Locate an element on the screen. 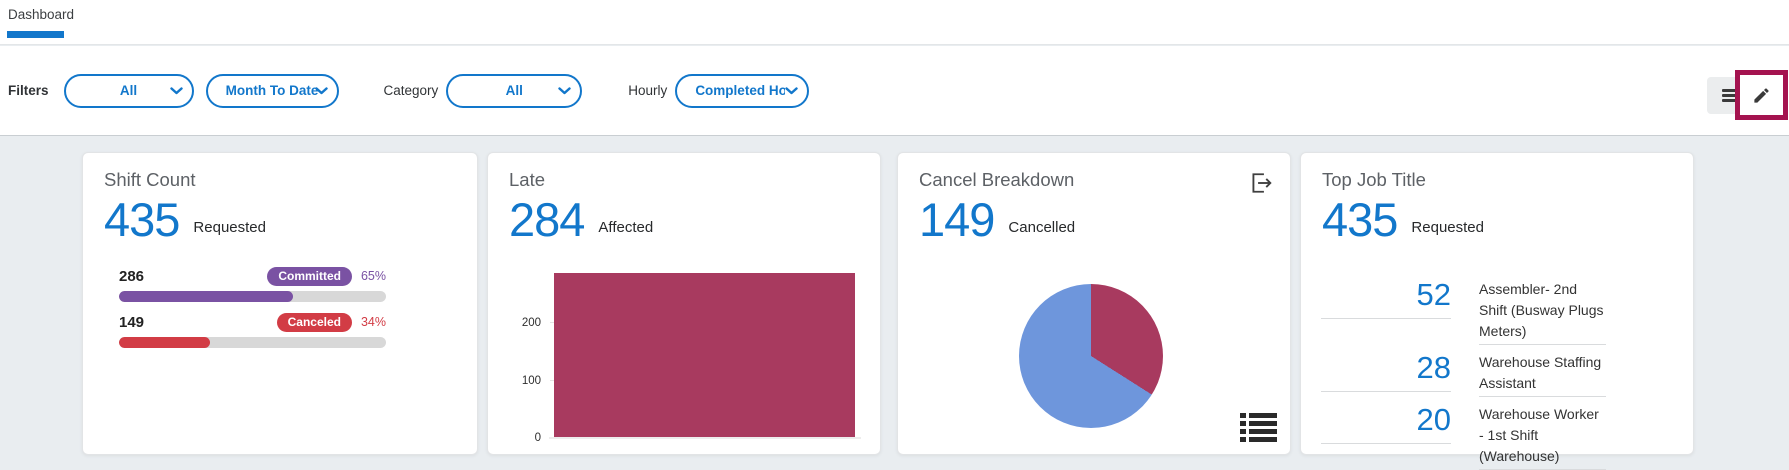 The height and width of the screenshot is (470, 1789). shift-progress-list: 286 Committed 65% 149 Canceled 34% is located at coordinates (252, 307).